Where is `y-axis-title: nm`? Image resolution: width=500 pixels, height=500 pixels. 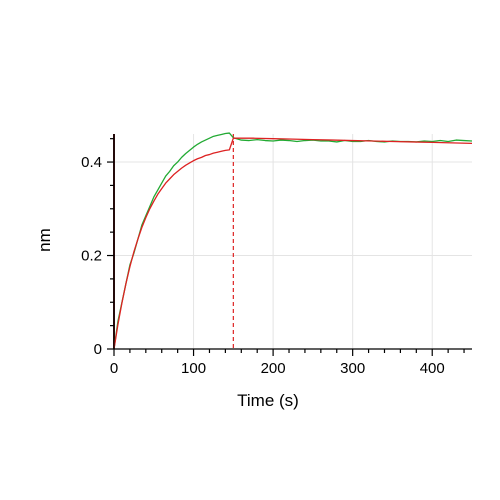 y-axis-title: nm is located at coordinates (44, 240).